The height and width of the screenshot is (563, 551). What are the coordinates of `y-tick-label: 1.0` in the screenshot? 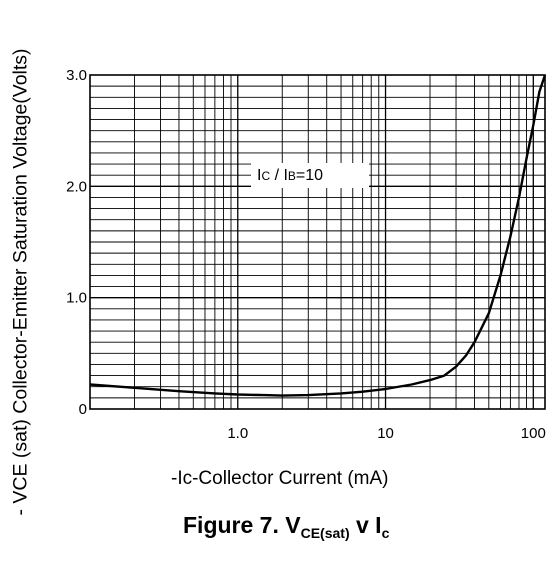 It's located at (76, 298).